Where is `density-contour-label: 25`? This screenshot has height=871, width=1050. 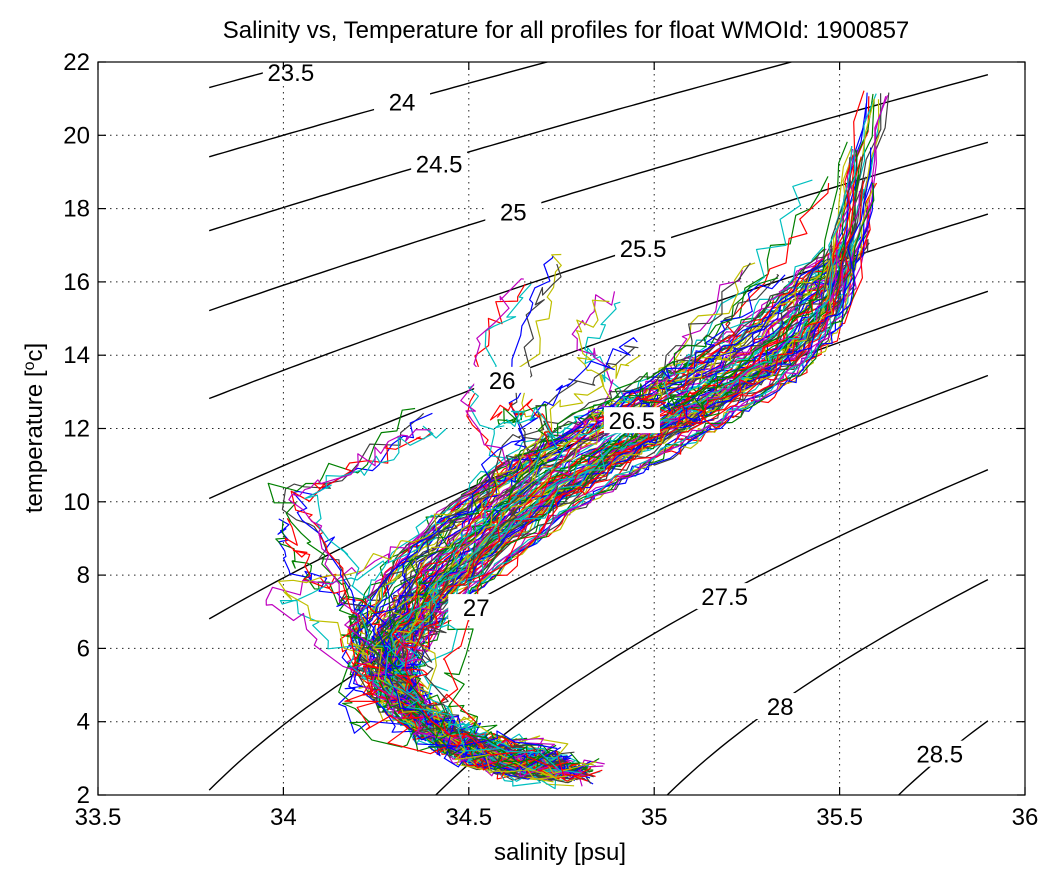
density-contour-label: 25 is located at coordinates (513, 212).